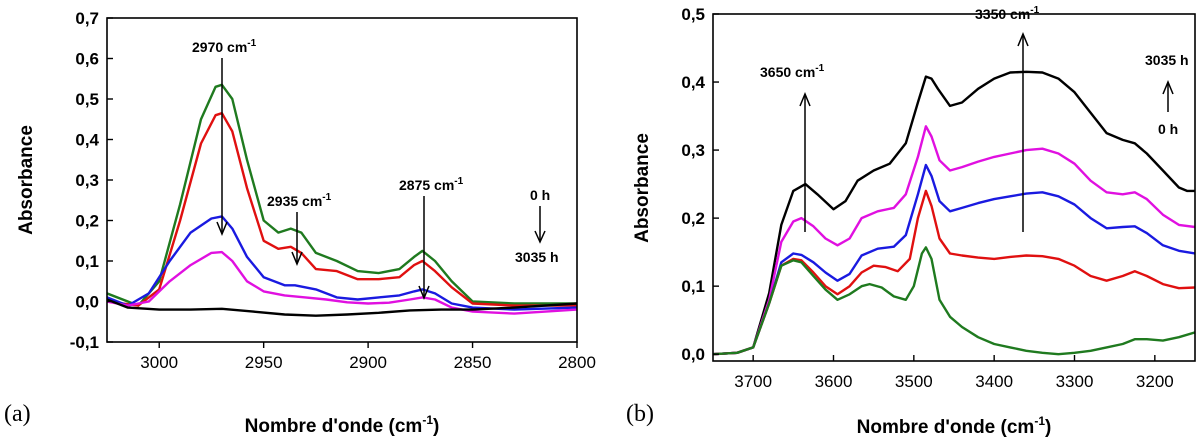  I want to click on x-tick-label: 2800, so click(577, 362).